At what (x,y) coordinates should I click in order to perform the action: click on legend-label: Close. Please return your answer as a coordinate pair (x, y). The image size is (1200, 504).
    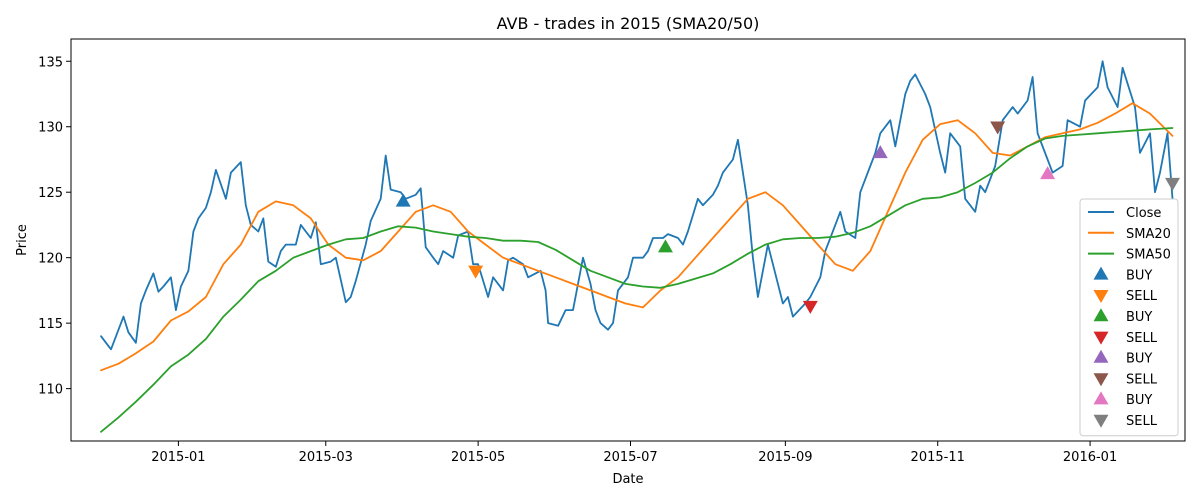
    Looking at the image, I should click on (1143, 213).